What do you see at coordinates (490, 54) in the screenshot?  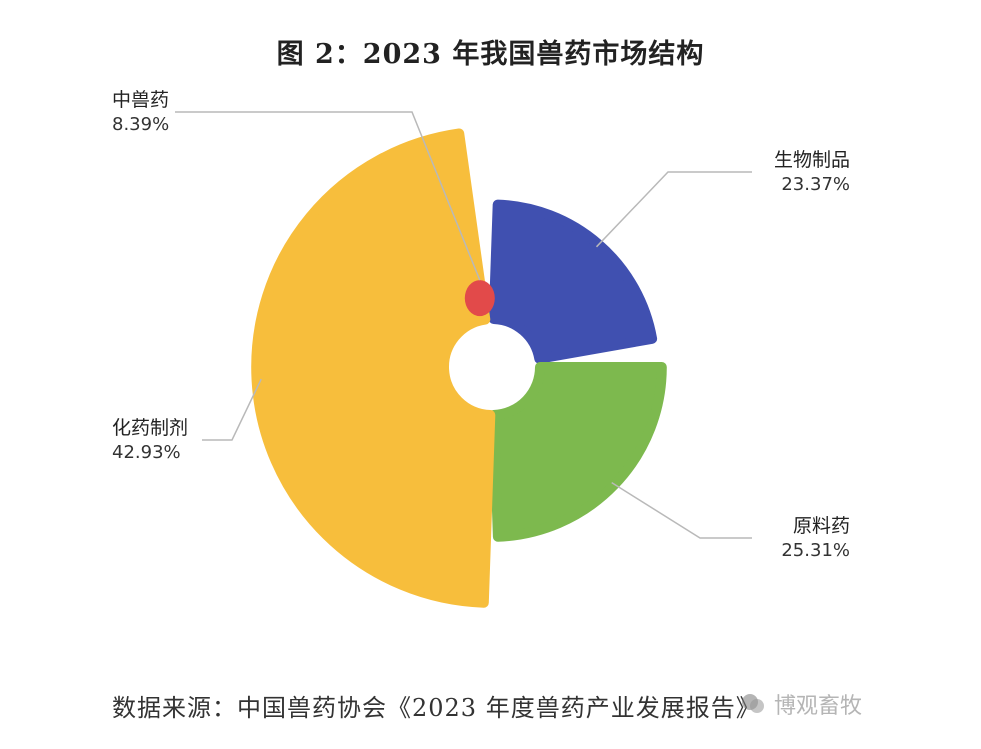 I see `chart-title: 图 2：2023 年我国兽药市场结构` at bounding box center [490, 54].